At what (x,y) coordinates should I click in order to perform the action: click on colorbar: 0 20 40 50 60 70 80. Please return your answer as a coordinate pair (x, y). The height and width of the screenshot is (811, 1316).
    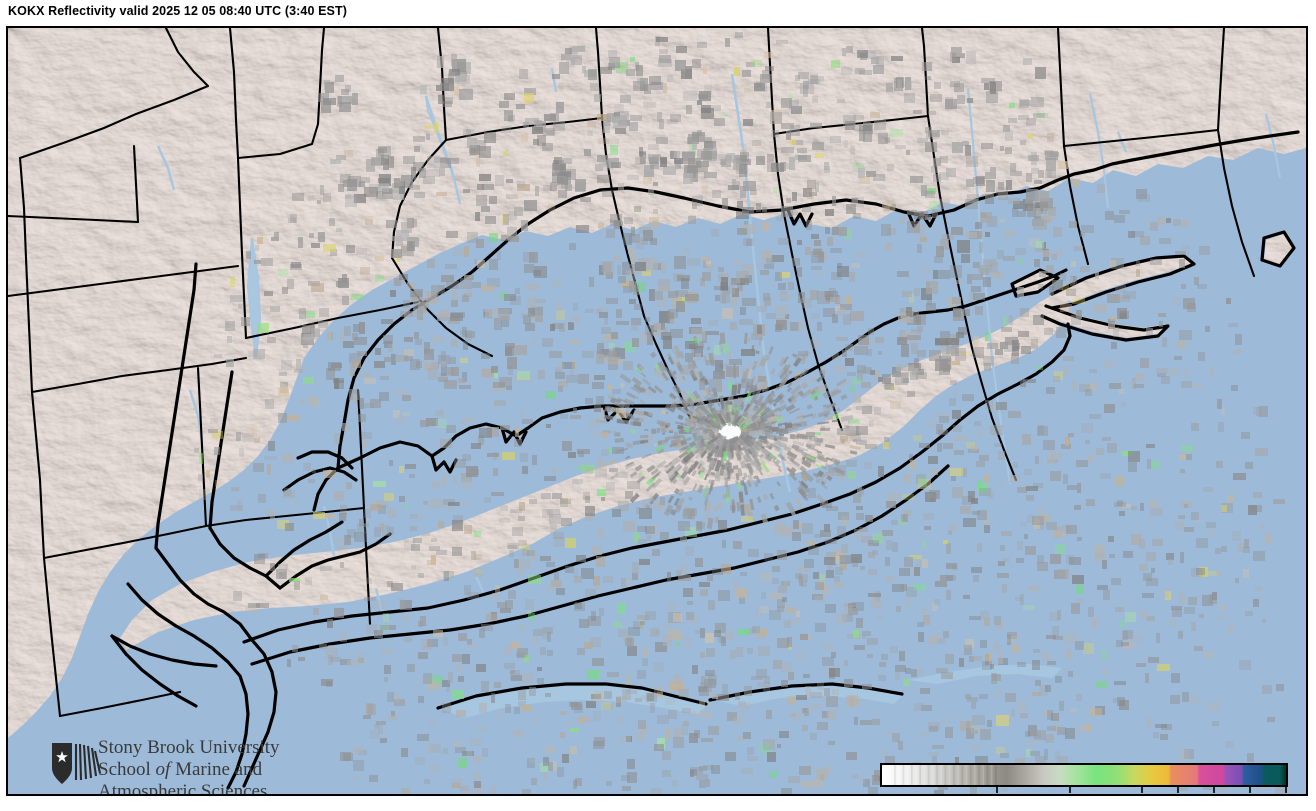
    Looking at the image, I should click on (1087, 778).